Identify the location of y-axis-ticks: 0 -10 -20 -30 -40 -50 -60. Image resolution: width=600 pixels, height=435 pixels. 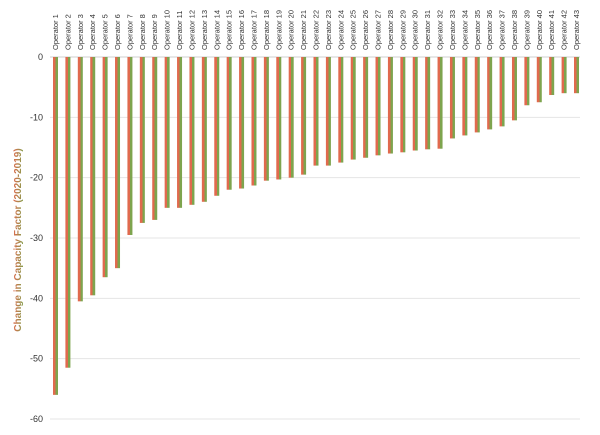
(36, 238).